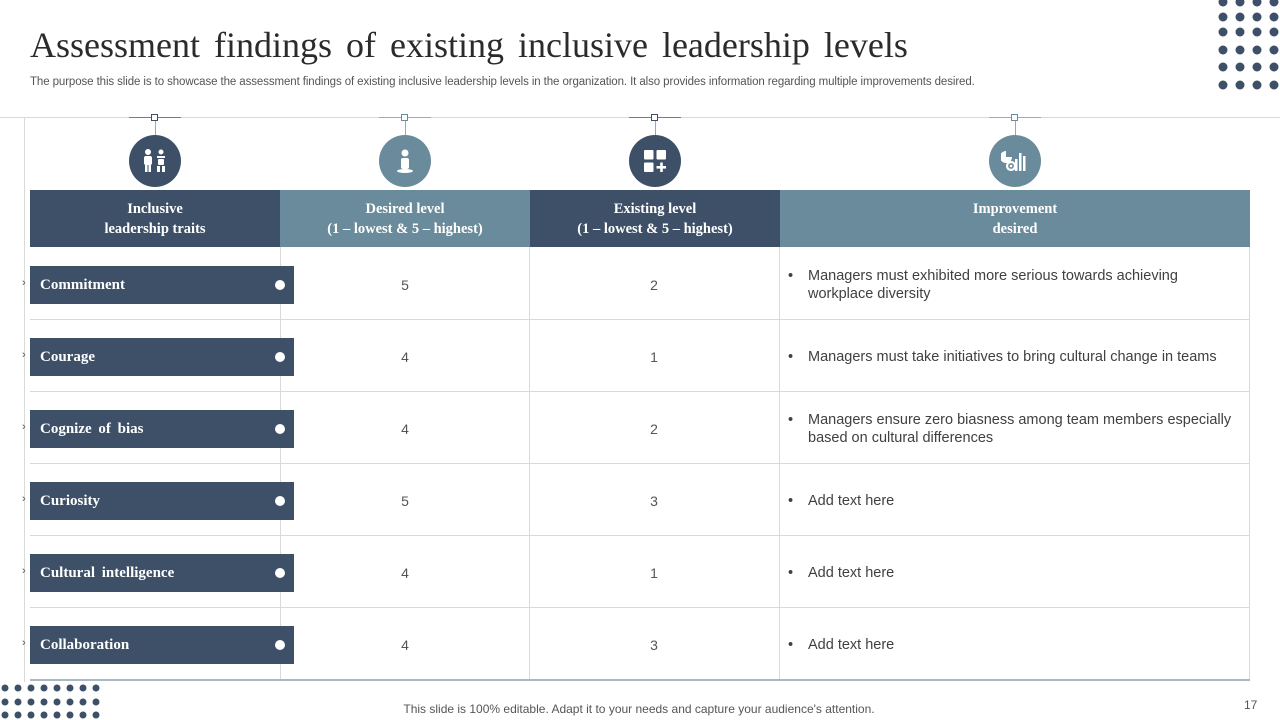  Describe the element at coordinates (405, 161) in the screenshot. I see `person-podium-icon` at that location.